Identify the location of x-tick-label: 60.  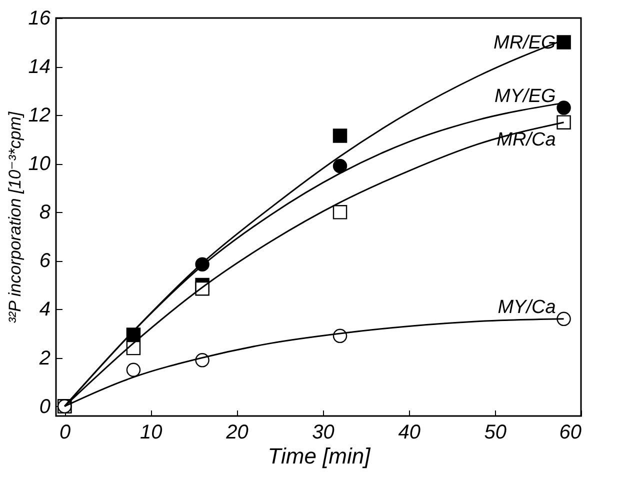
(570, 433).